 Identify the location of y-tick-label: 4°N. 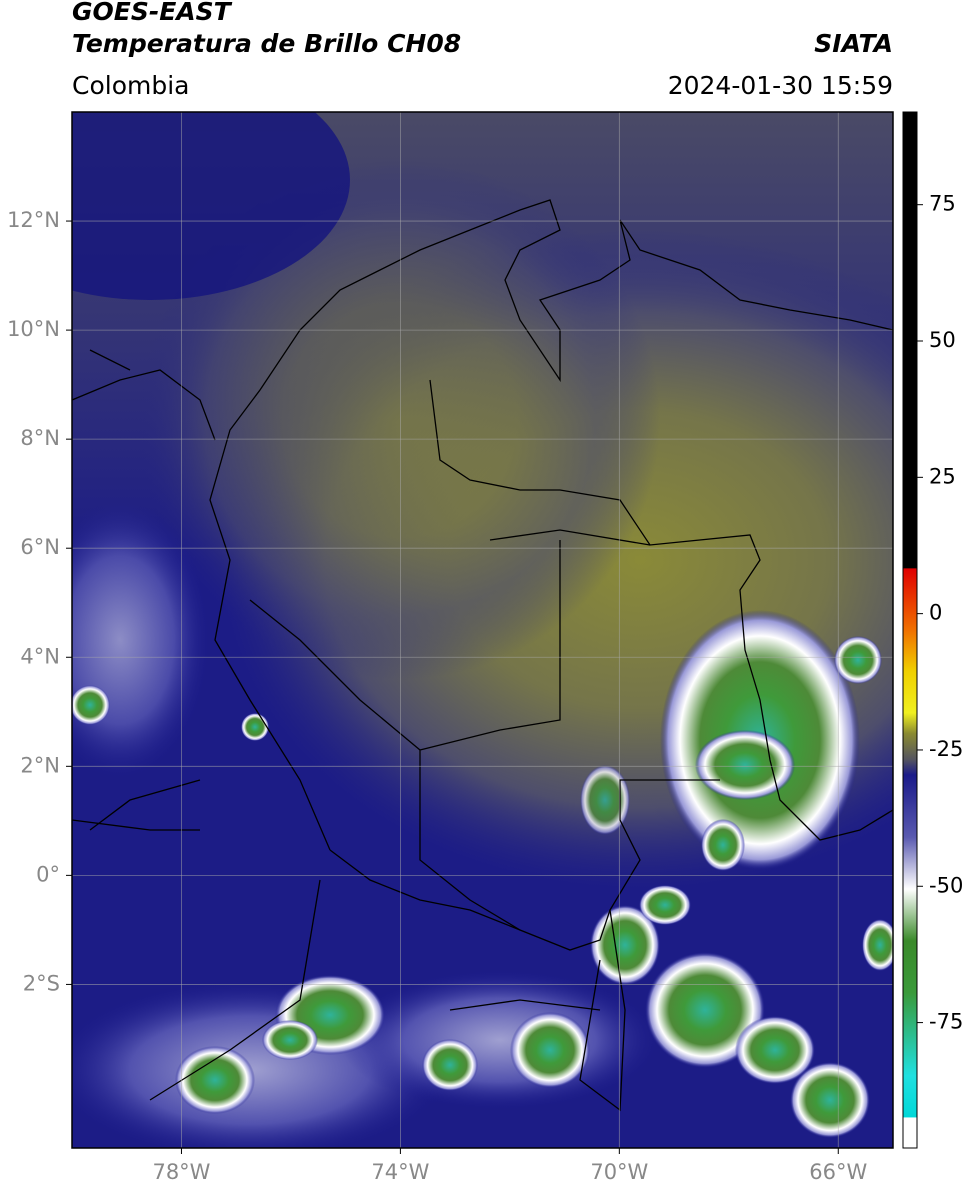
(40, 656).